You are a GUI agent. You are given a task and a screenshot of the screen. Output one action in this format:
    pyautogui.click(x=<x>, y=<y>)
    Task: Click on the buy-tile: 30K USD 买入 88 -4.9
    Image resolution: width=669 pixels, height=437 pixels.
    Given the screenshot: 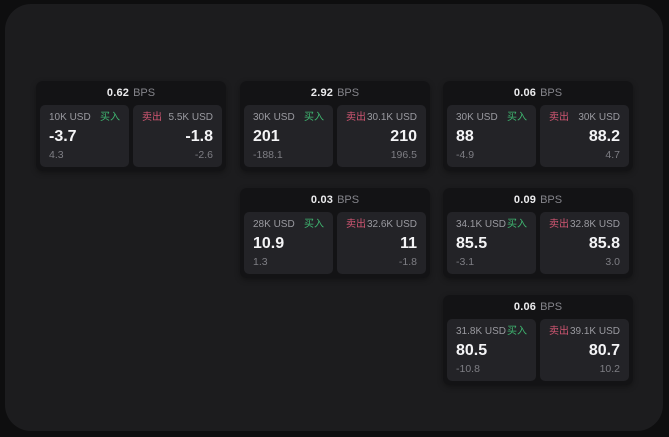 What is the action you would take?
    pyautogui.click(x=491, y=136)
    